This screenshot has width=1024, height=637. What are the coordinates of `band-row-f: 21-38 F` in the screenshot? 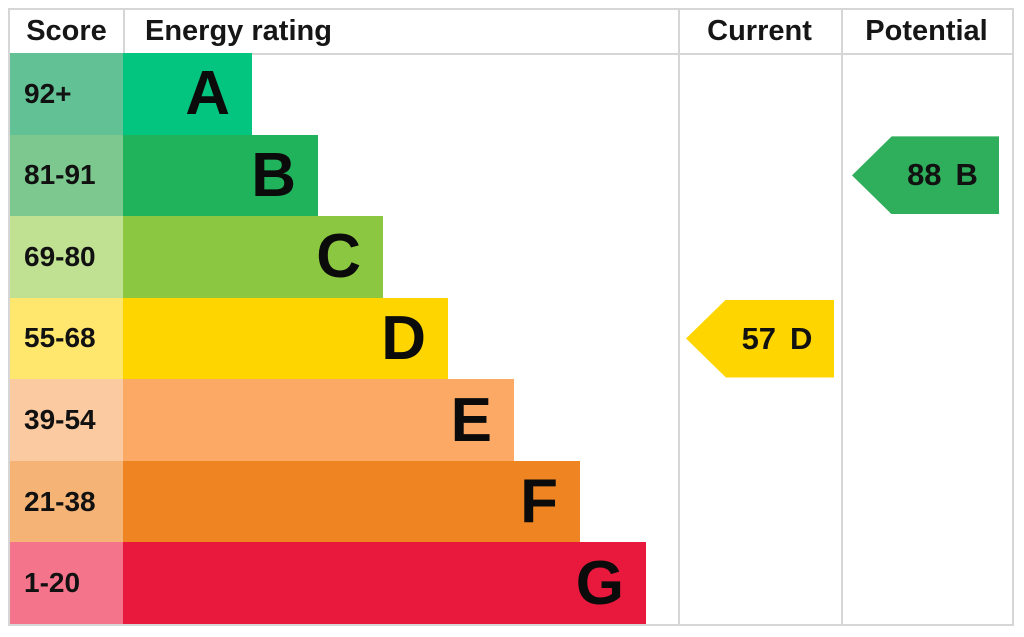 It's located at (344, 501).